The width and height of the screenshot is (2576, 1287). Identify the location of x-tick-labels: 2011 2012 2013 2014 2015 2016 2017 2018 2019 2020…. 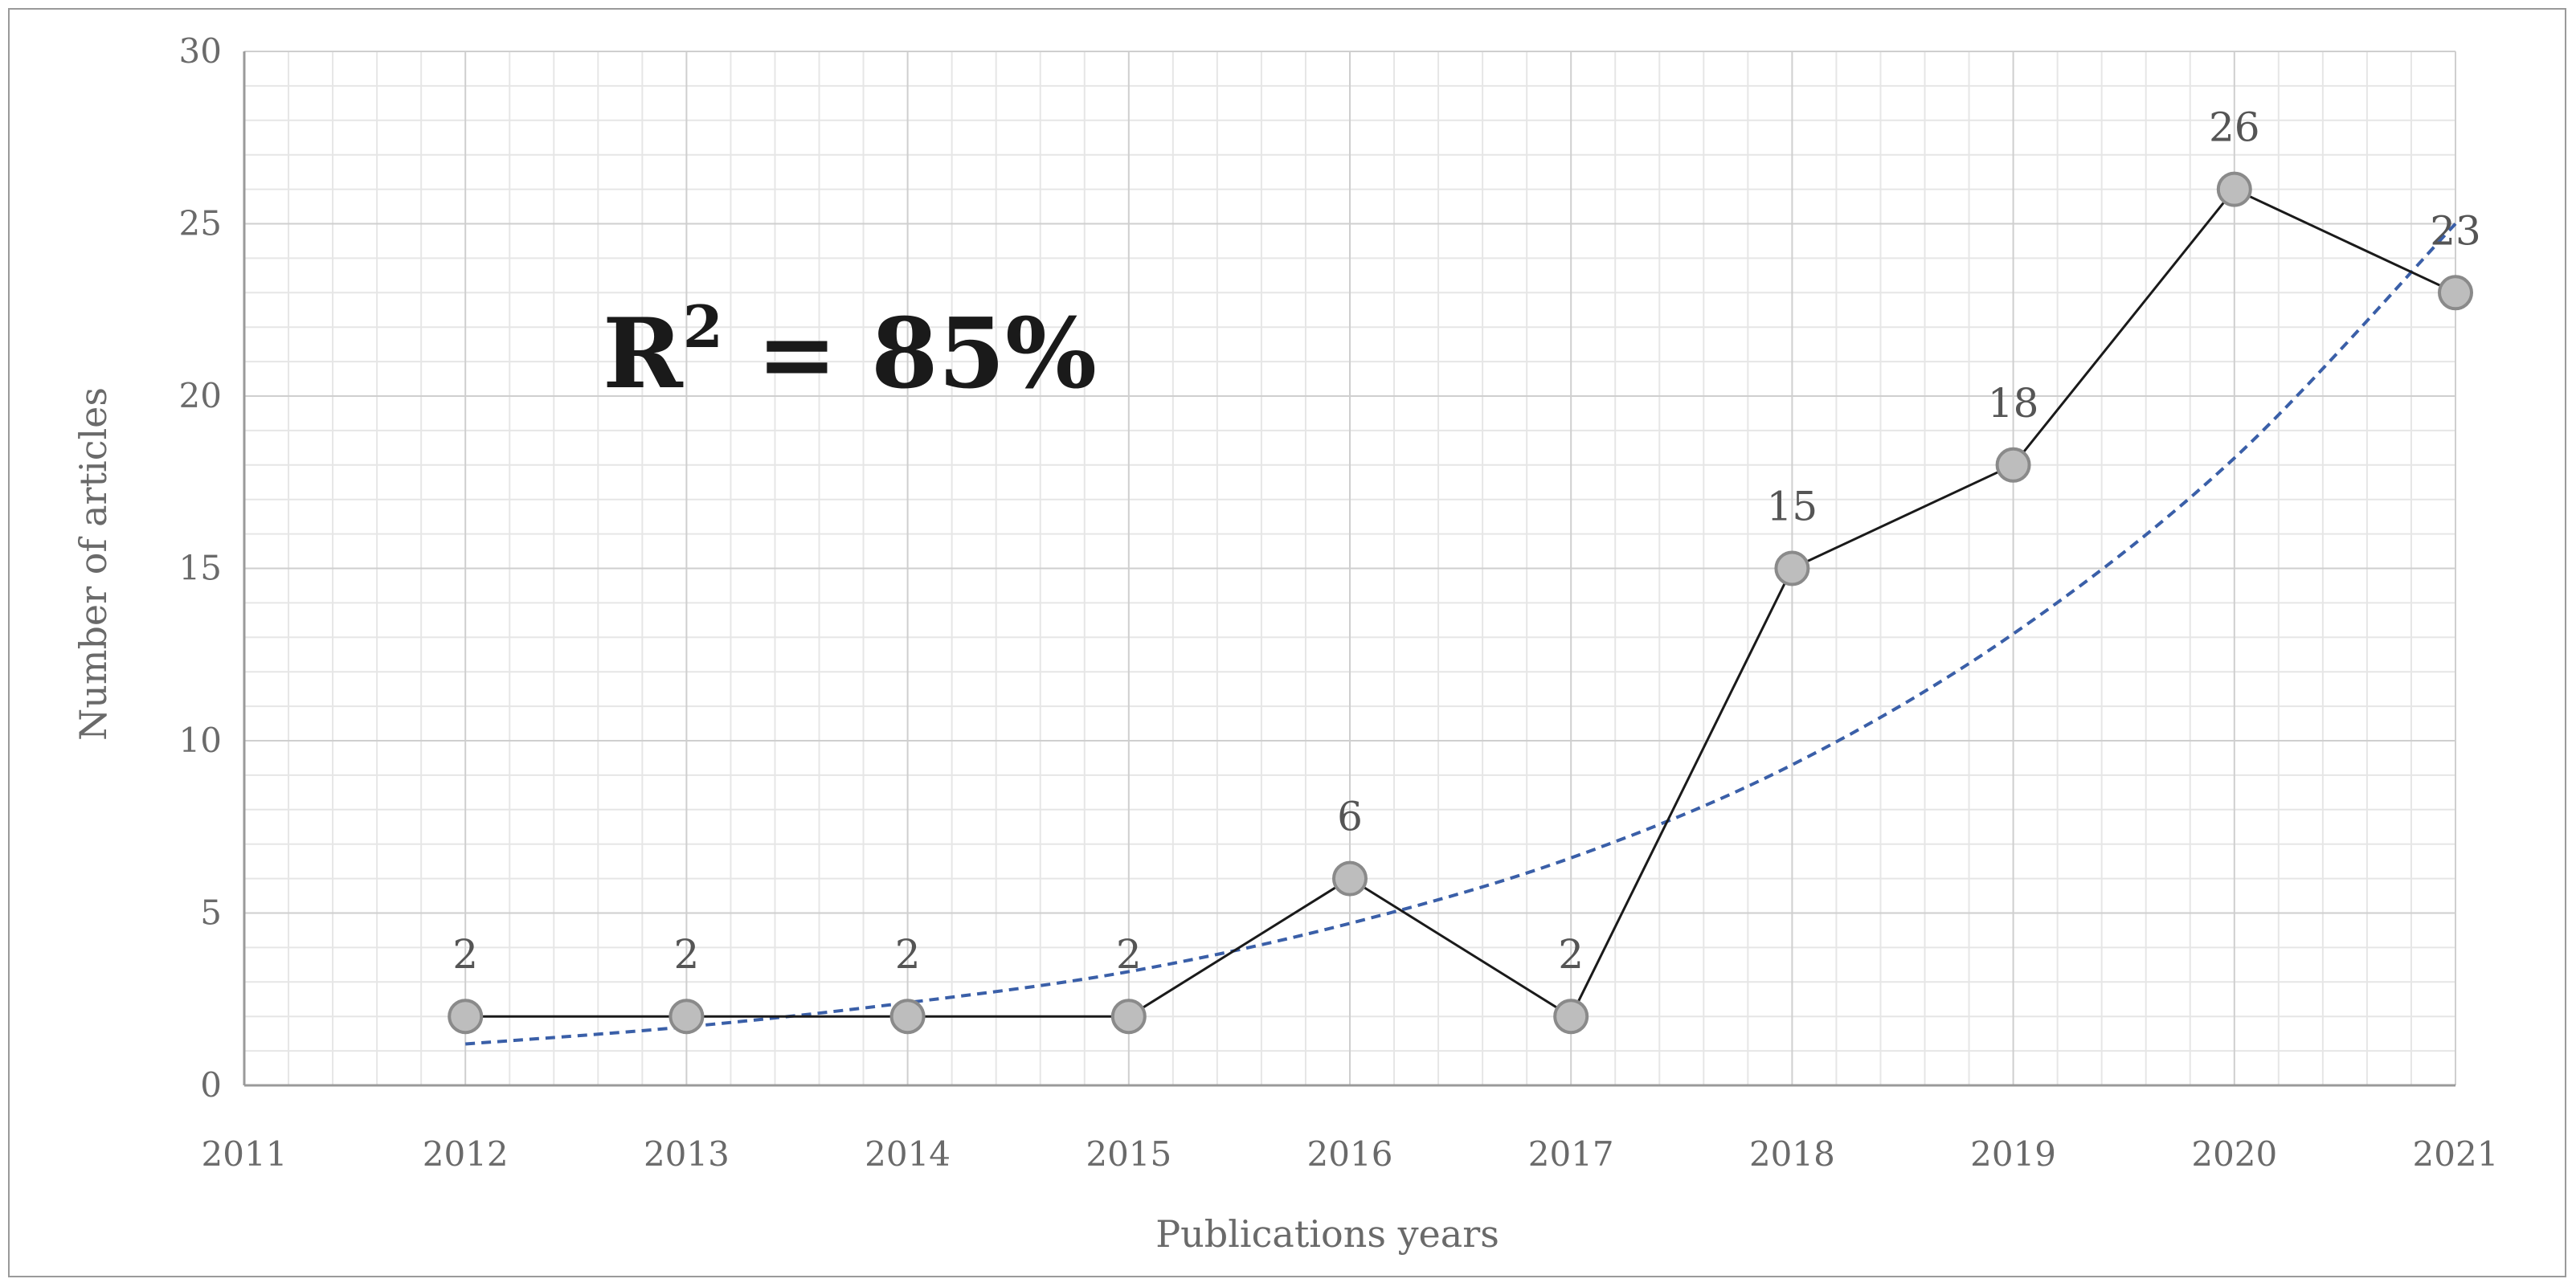
(1351, 1154).